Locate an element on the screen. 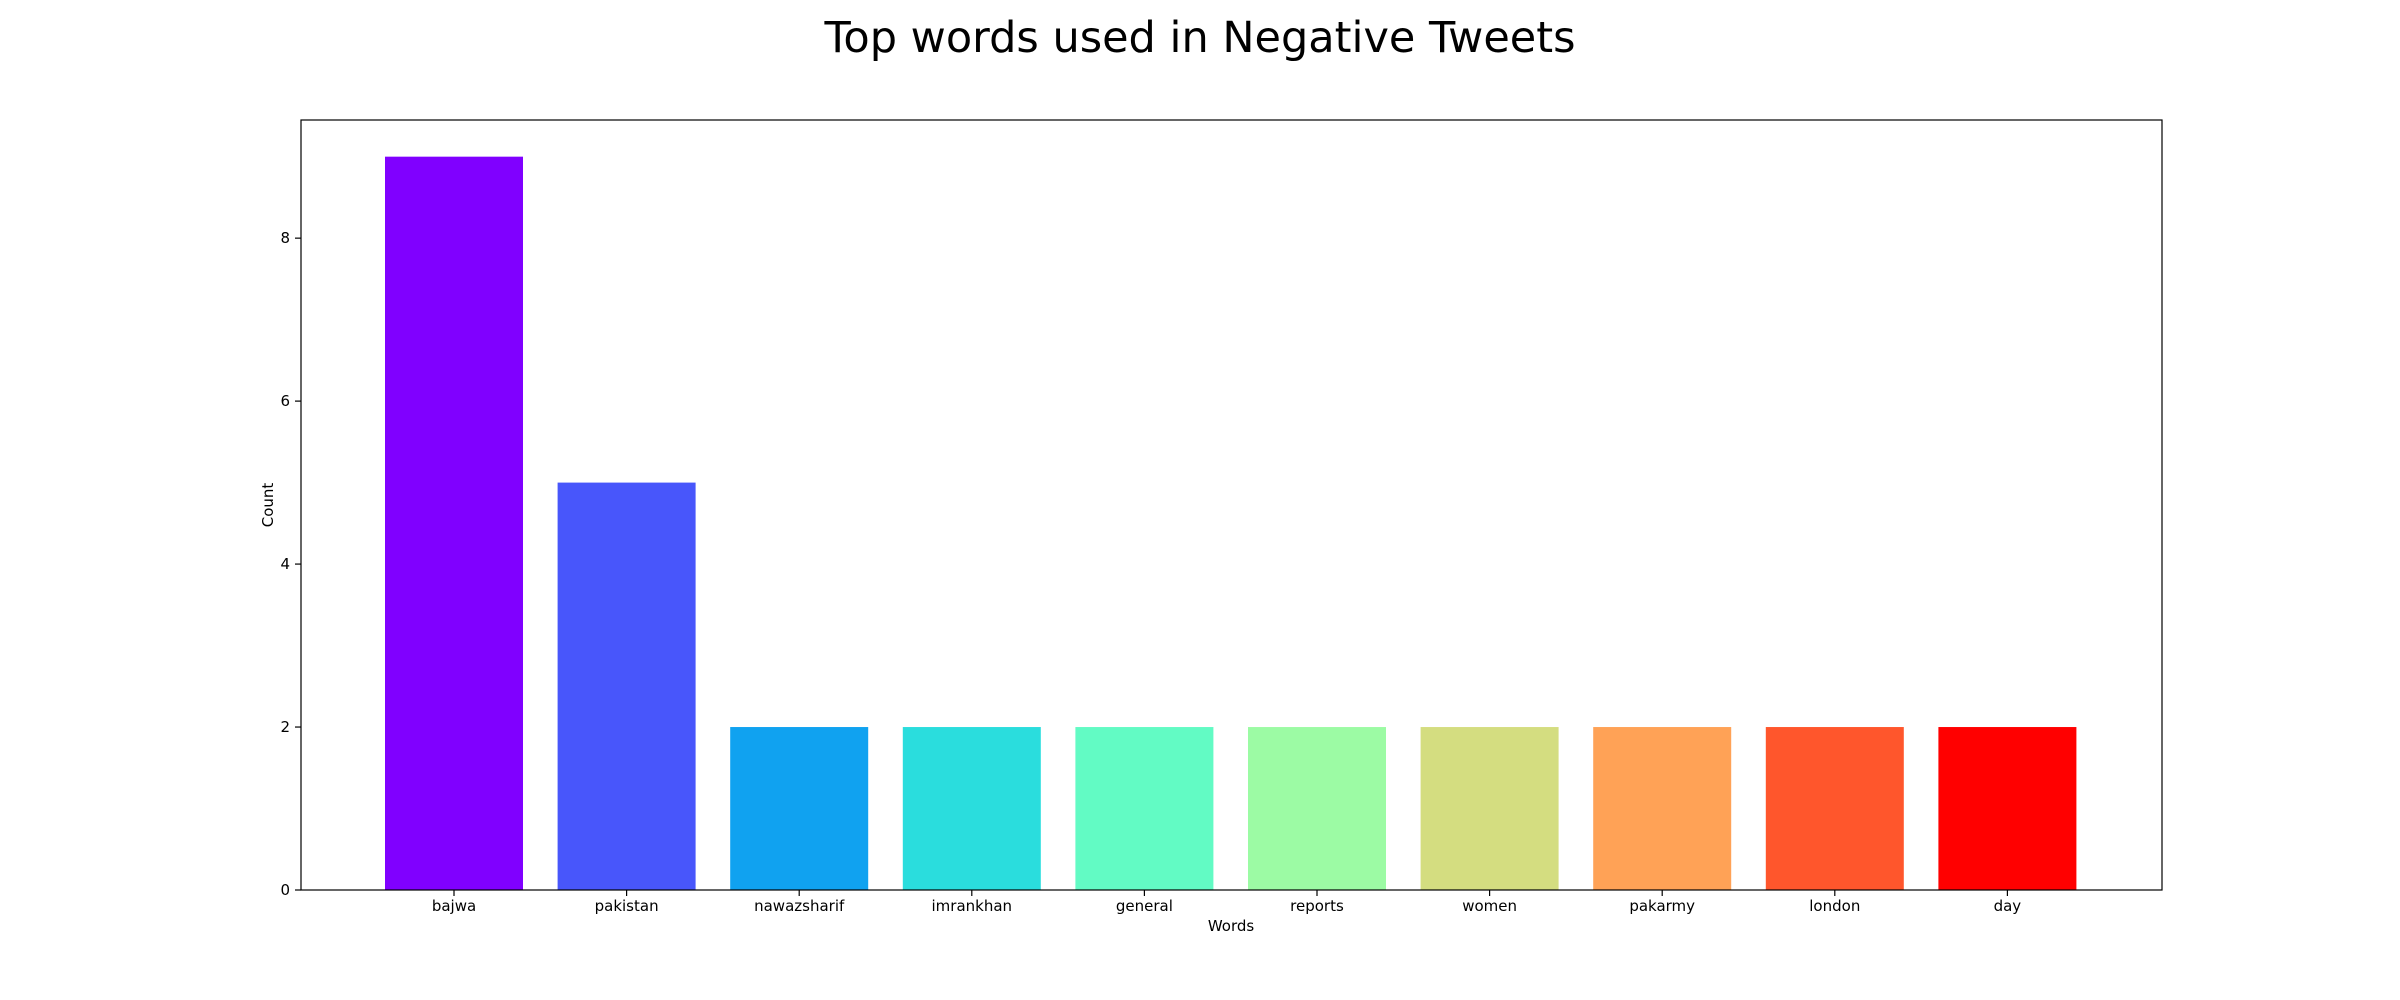  x-tick-label: bajwa is located at coordinates (454, 906).